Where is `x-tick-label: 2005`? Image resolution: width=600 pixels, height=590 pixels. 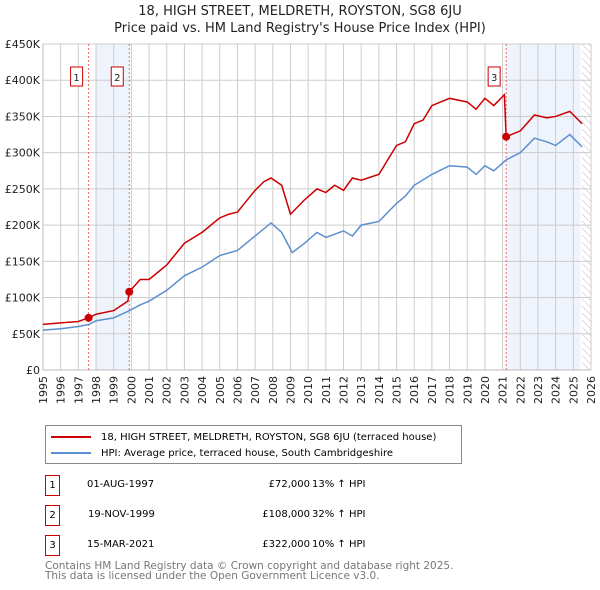
x-tick-label: 2005 is located at coordinates (220, 390).